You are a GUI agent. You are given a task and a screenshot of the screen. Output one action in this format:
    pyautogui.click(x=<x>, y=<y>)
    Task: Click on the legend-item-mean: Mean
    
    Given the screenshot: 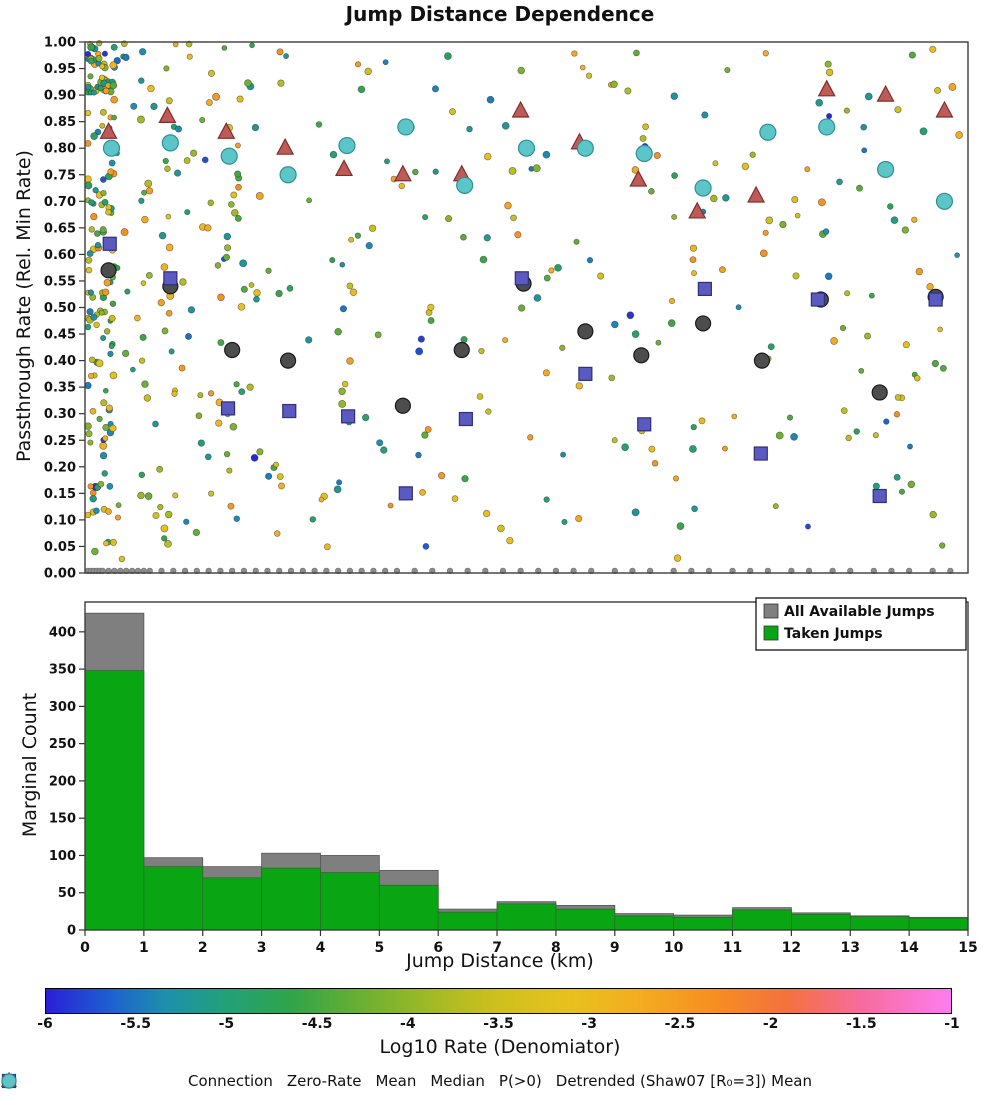 What is the action you would take?
    pyautogui.click(x=209, y=1081)
    